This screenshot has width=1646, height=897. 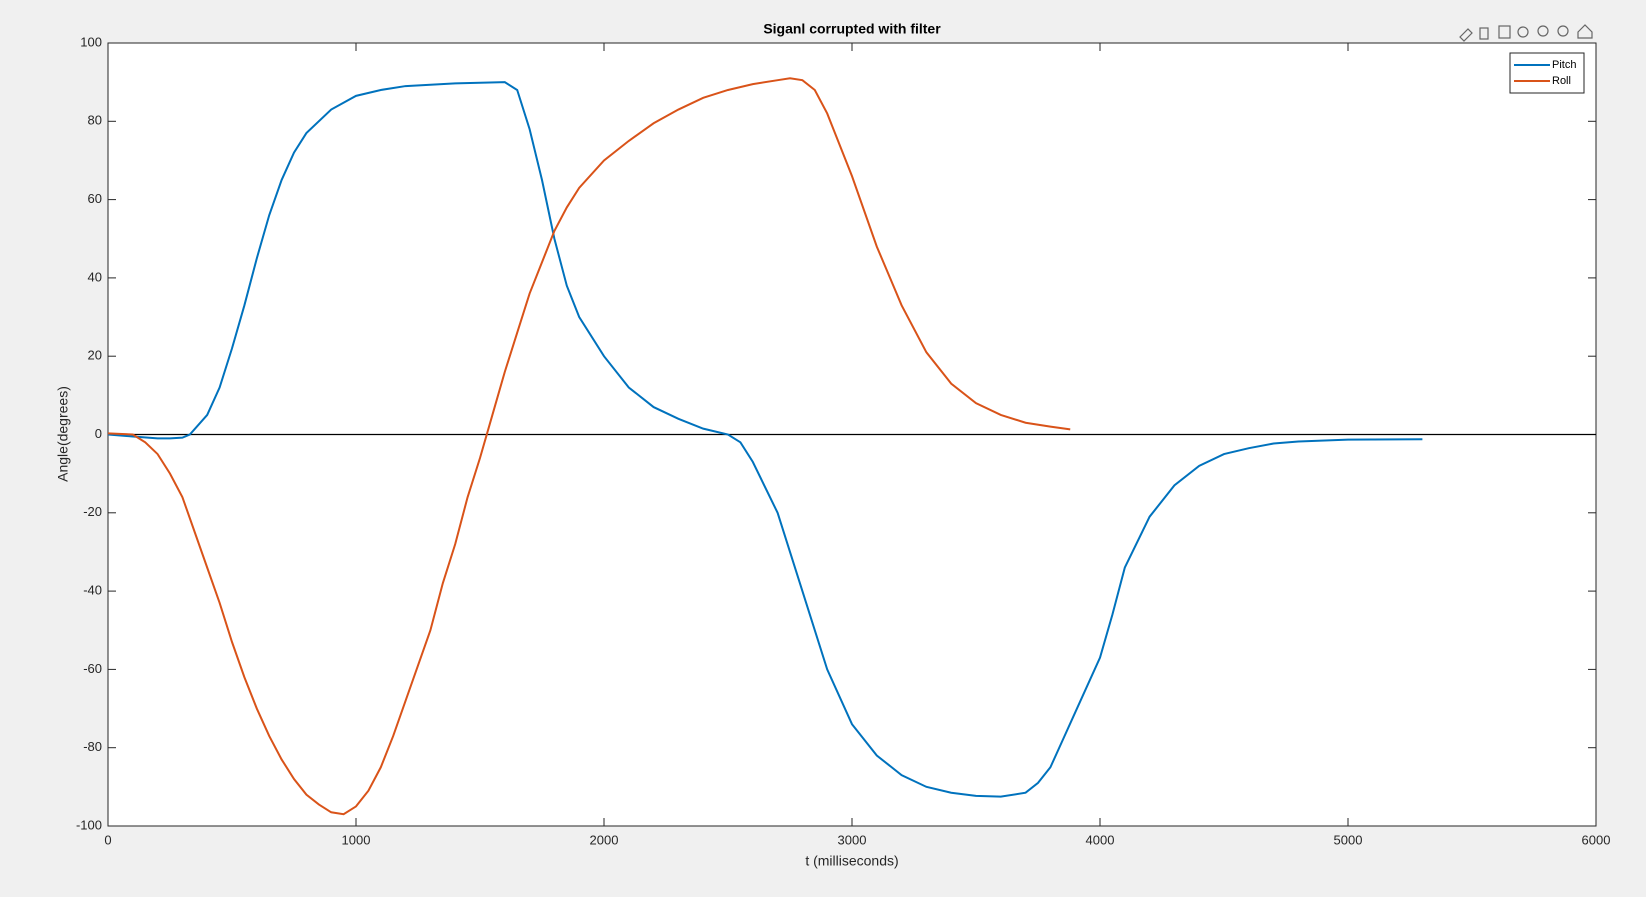 I want to click on y-tick-label: -20, so click(x=92, y=511).